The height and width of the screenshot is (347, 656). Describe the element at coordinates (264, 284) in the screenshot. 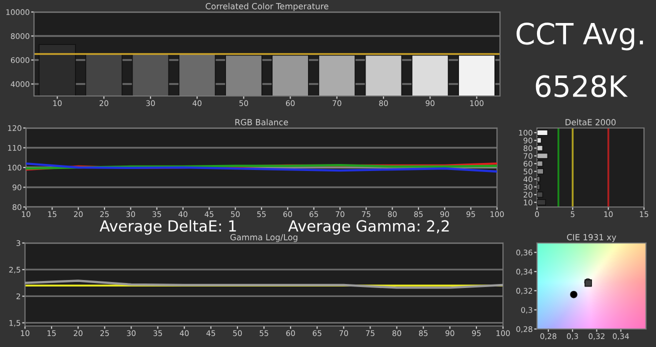

I see `line-series` at that location.